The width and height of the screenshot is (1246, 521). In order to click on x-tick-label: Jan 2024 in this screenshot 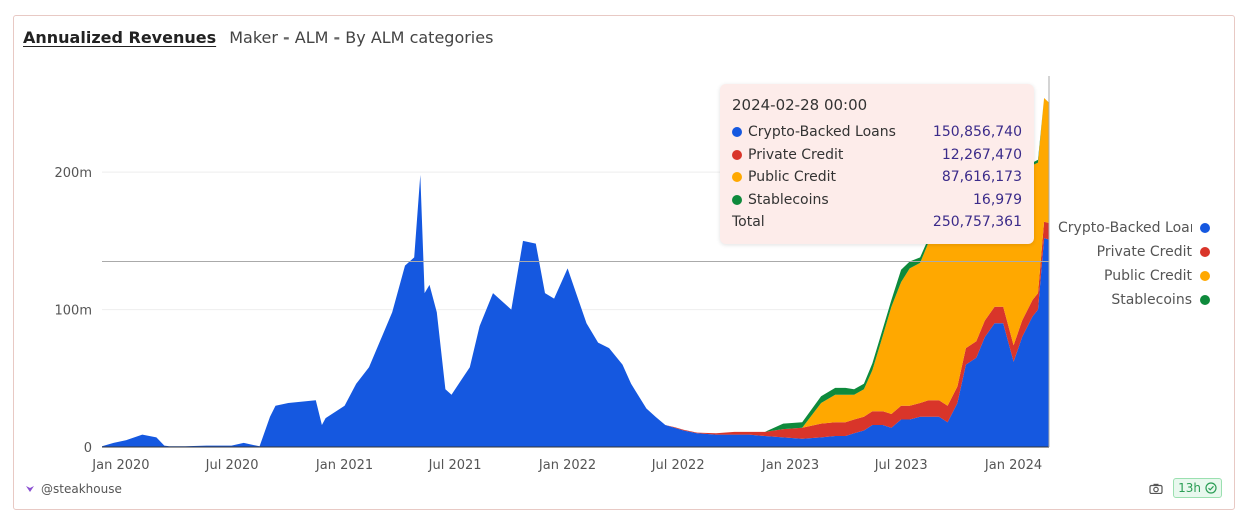, I will do `click(1013, 465)`.